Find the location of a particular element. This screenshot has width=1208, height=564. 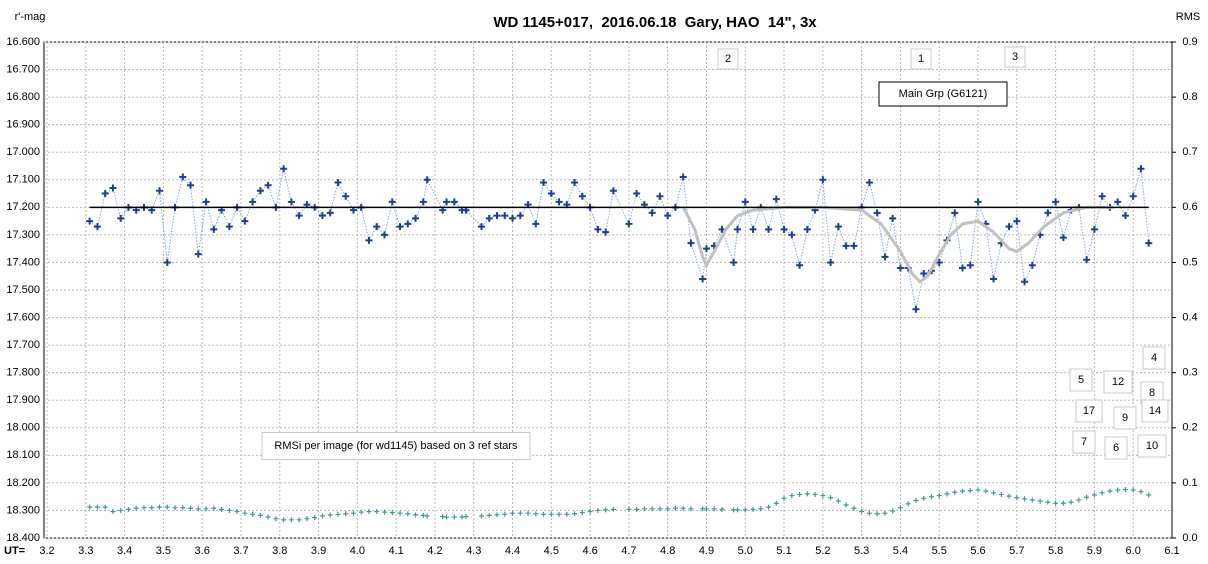

x-tick-label: 4.8 is located at coordinates (667, 551).